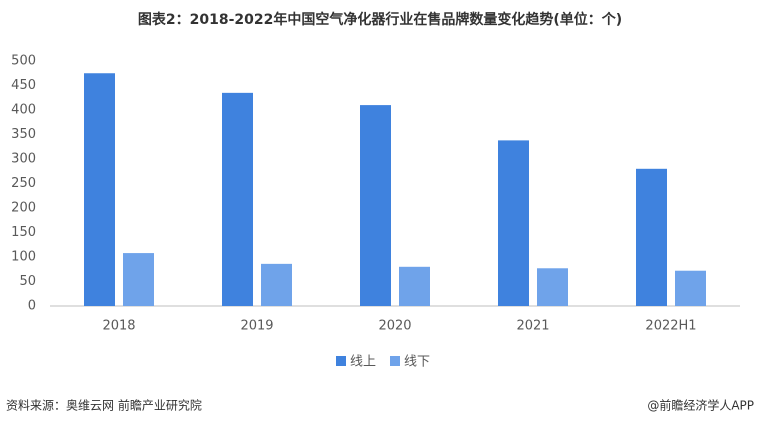 Image resolution: width=760 pixels, height=426 pixels. I want to click on y-tick-label: 450, so click(23, 85).